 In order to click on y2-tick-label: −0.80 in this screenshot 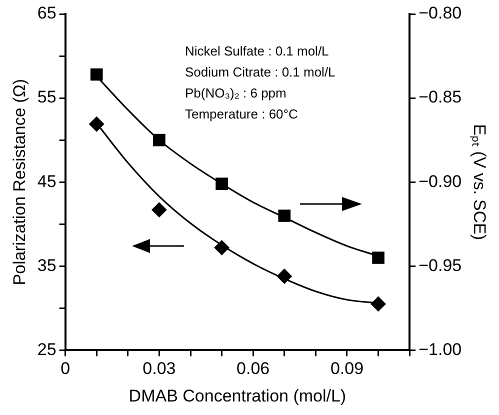, I will do `click(440, 13)`.